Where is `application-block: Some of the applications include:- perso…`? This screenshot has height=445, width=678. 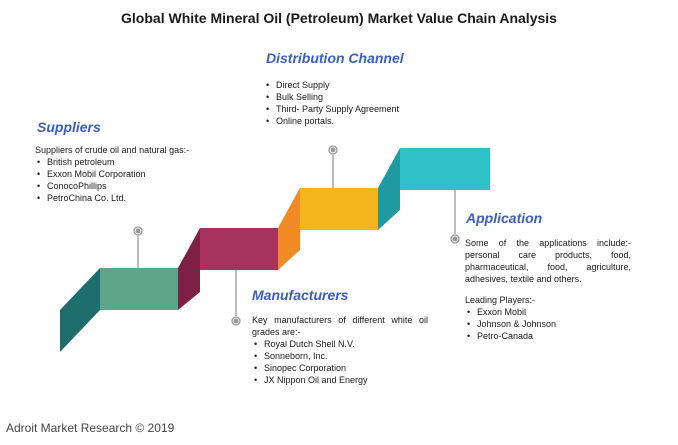
application-block: Some of the applications include:- perso… is located at coordinates (548, 289).